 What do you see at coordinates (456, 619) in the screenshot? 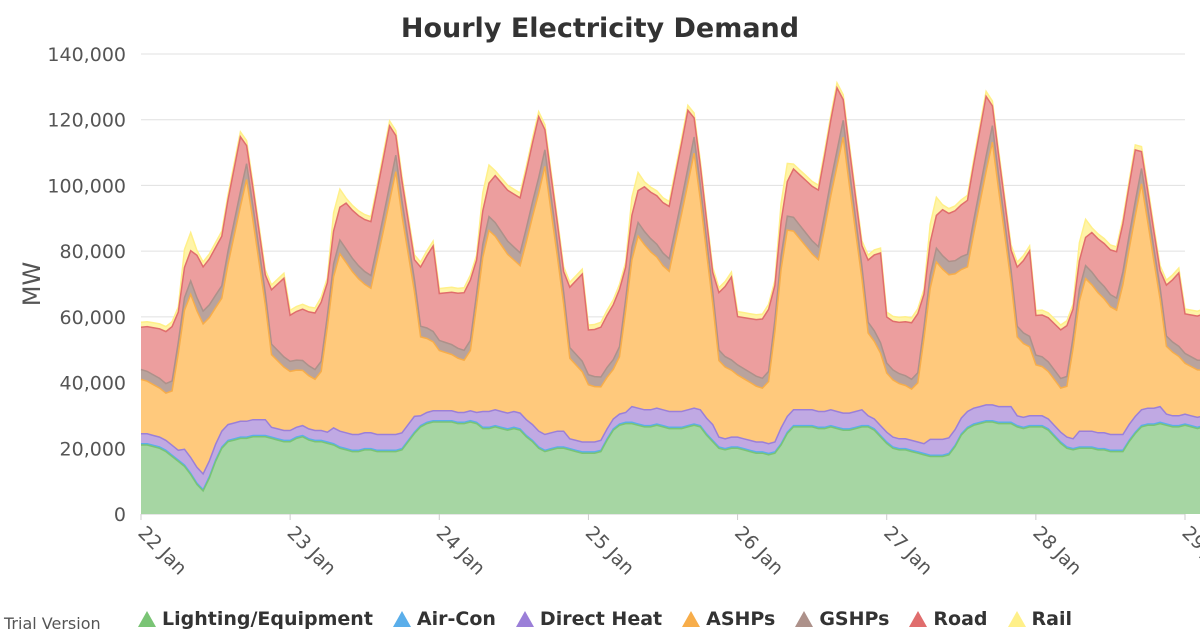
I see `legend-label: Air-Con` at bounding box center [456, 619].